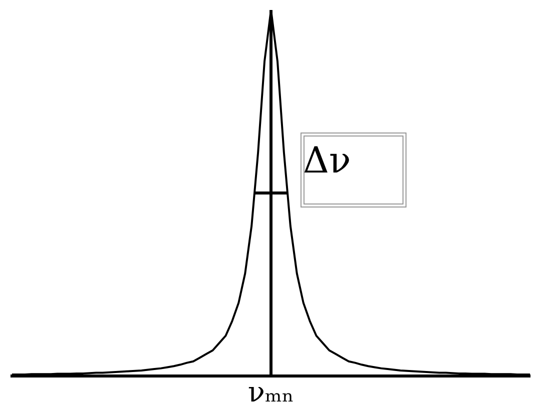 The width and height of the screenshot is (545, 416). Describe the element at coordinates (327, 161) in the screenshot. I see `annotation: Δν` at that location.